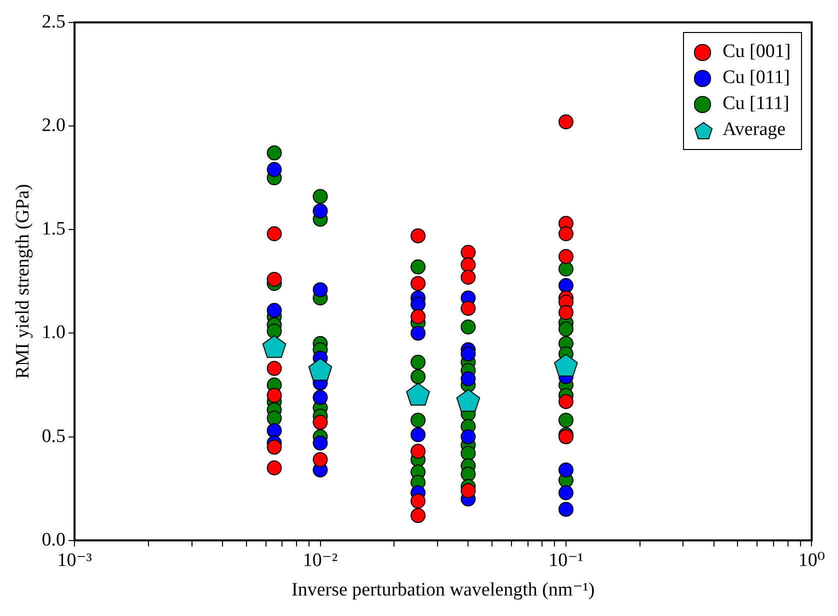 The image size is (838, 616). I want to click on legend-label: Cu [011], so click(756, 78).